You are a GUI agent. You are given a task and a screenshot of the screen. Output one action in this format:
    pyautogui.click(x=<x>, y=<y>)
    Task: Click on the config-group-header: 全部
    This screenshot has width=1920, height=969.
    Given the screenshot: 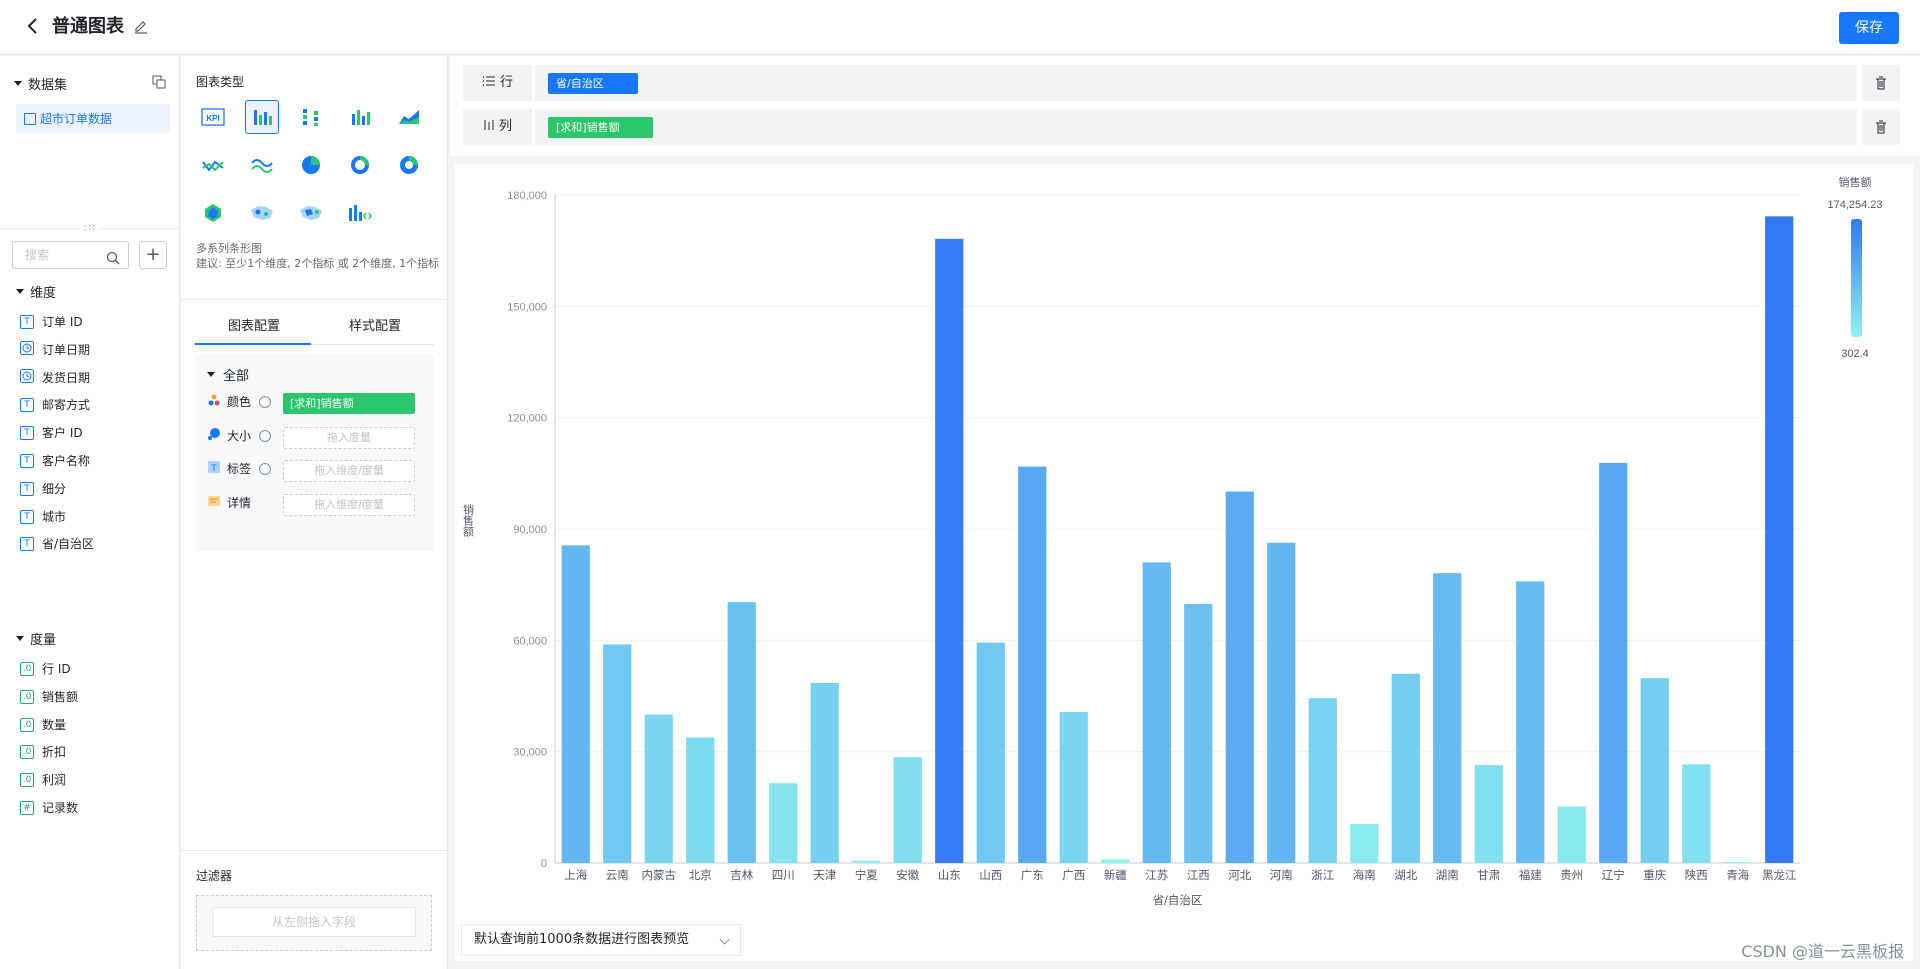 What is the action you would take?
    pyautogui.click(x=228, y=374)
    